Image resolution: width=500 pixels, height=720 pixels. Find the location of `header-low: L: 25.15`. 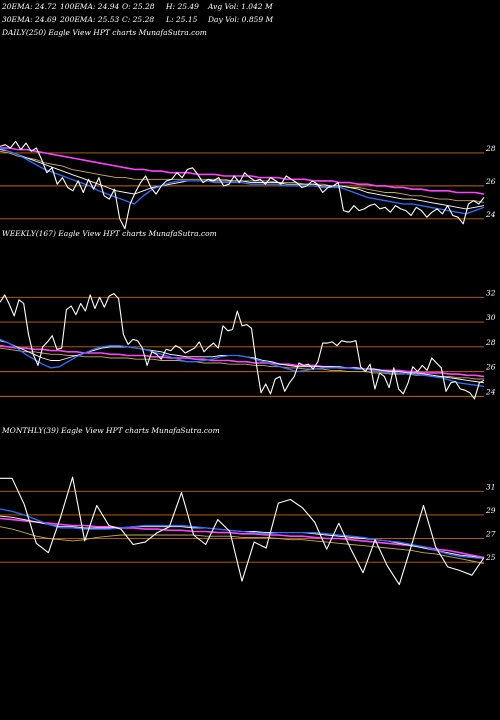

header-low: L: 25.15 is located at coordinates (181, 19).